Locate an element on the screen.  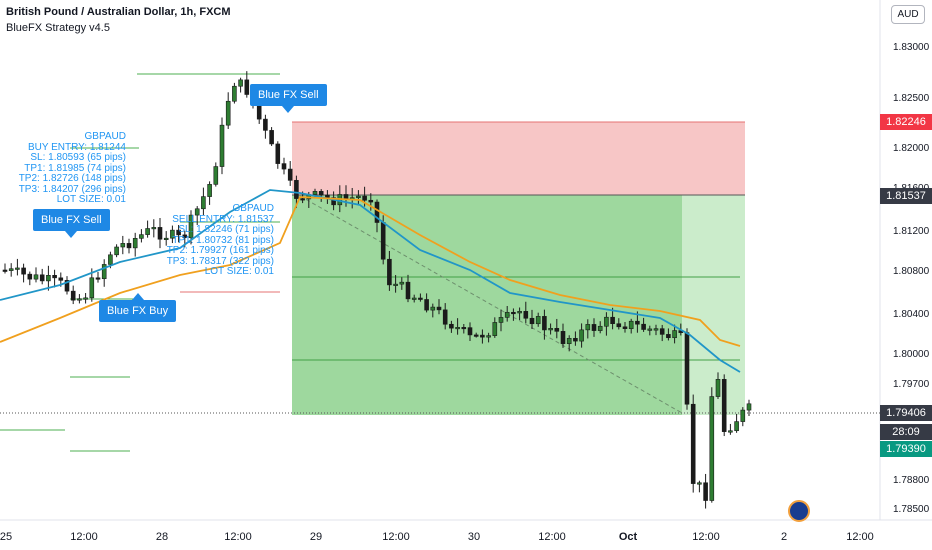
info-line: TP1: 1.80732 (81 pips) is located at coordinates (223, 240).